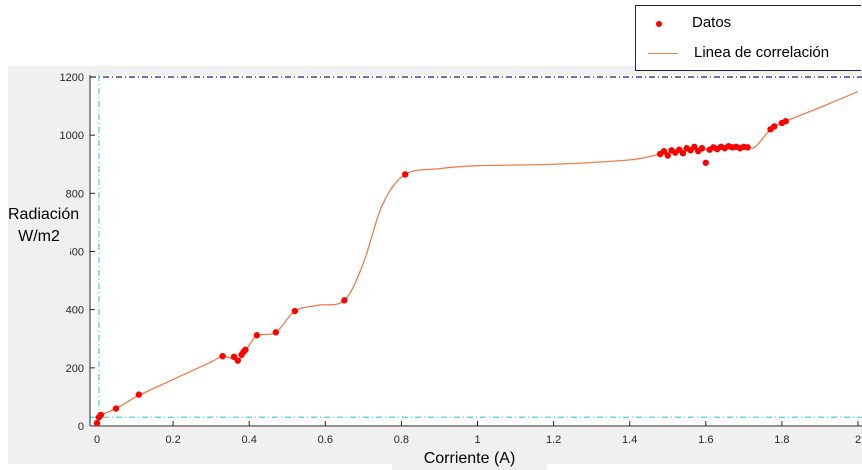 The image size is (862, 470). I want to click on x-axis-label: Corriente (A), so click(469, 459).